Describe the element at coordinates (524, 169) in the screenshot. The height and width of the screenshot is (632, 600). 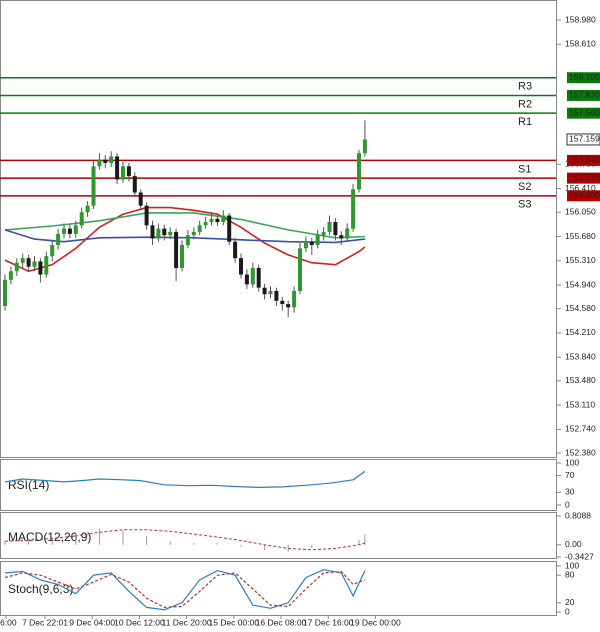
I see `level-name: S1` at that location.